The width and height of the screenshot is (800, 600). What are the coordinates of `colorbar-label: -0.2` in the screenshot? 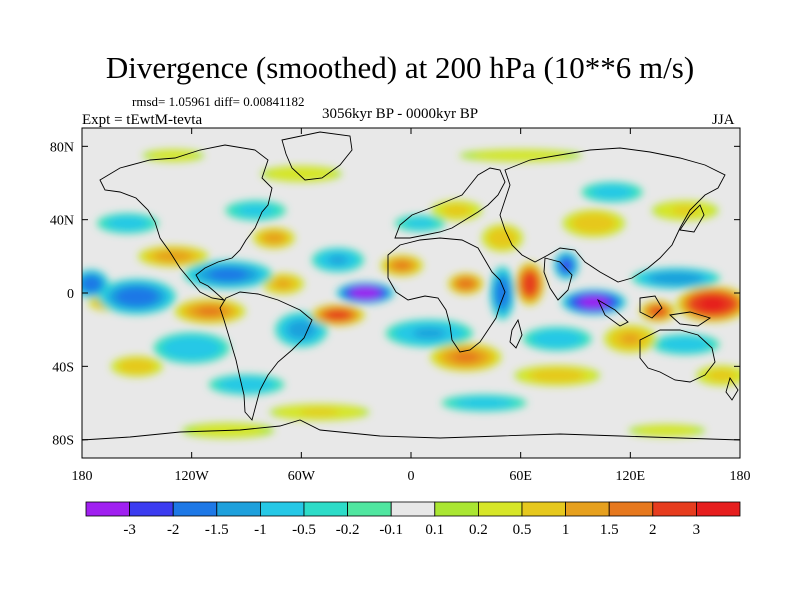 It's located at (348, 530).